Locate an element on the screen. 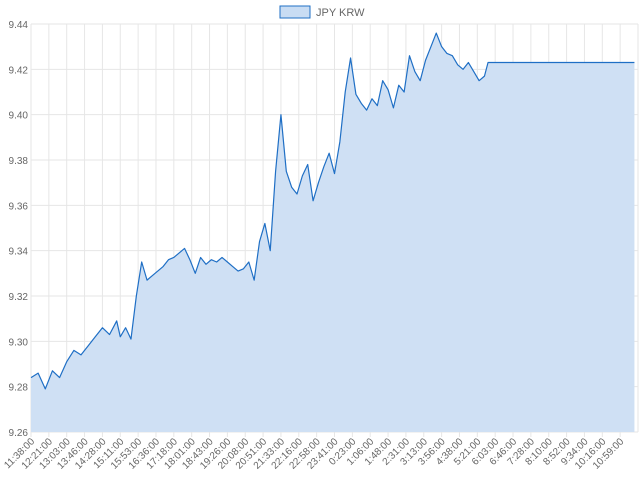 This screenshot has height=485, width=640. y-tick-label: 9.30 is located at coordinates (19, 342).